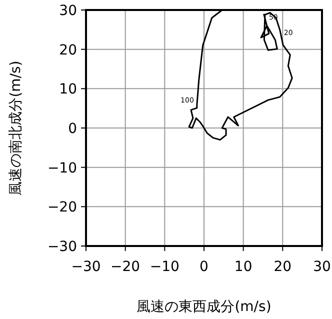 The image size is (332, 319). I want to click on x-tick-label: 30, so click(322, 267).